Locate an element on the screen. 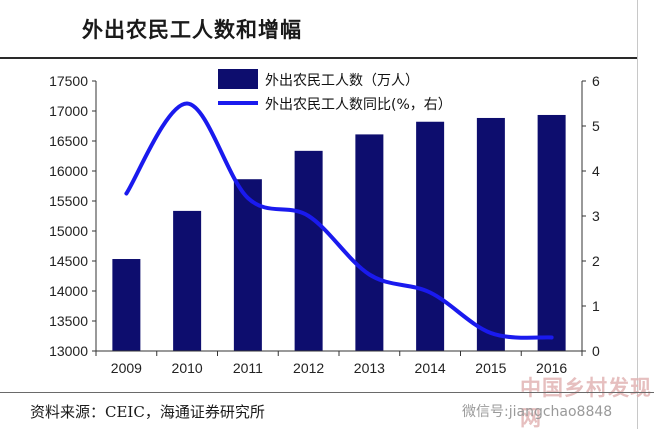 The height and width of the screenshot is (432, 654). y-right-tick-label: 2 is located at coordinates (596, 261).